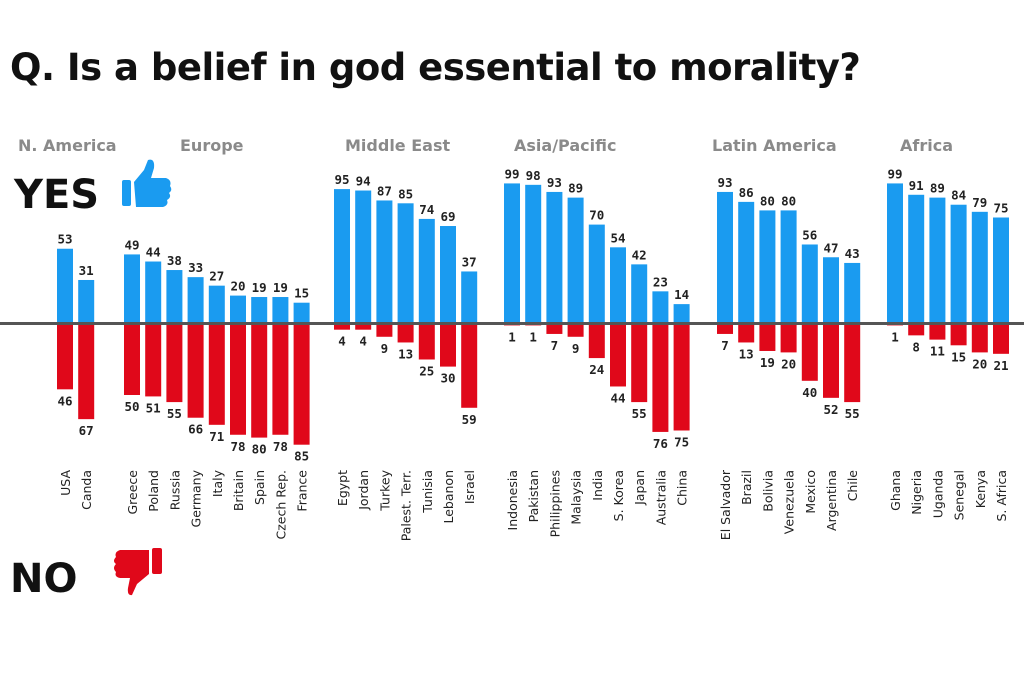 Image resolution: width=1024 pixels, height=683 pixels. Describe the element at coordinates (469, 487) in the screenshot. I see `country-label: Israel` at that location.